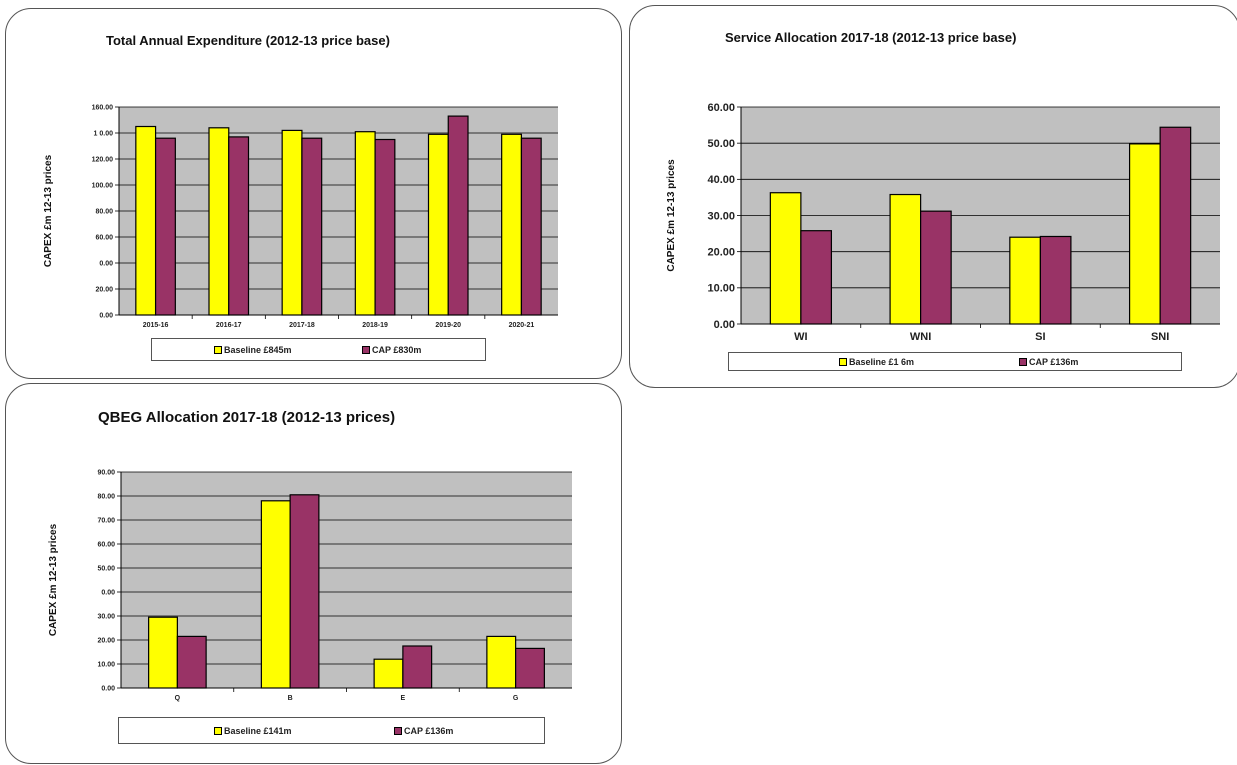  What do you see at coordinates (522, 325) in the screenshot?
I see `x-category-label: 2020-21` at bounding box center [522, 325].